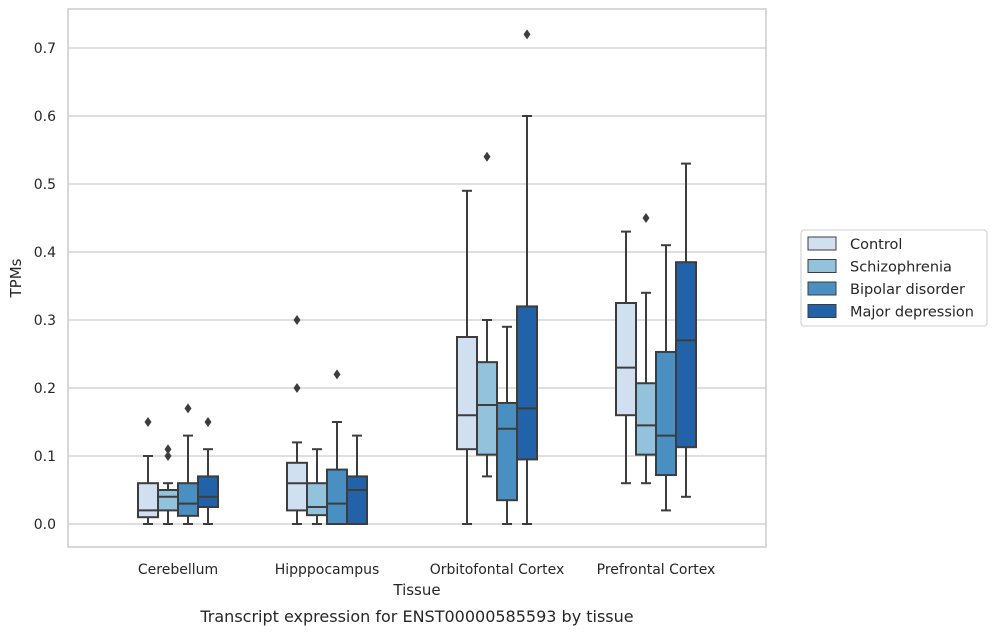 The image size is (997, 634). I want to click on y-tick-label: 0.4, so click(45, 253).